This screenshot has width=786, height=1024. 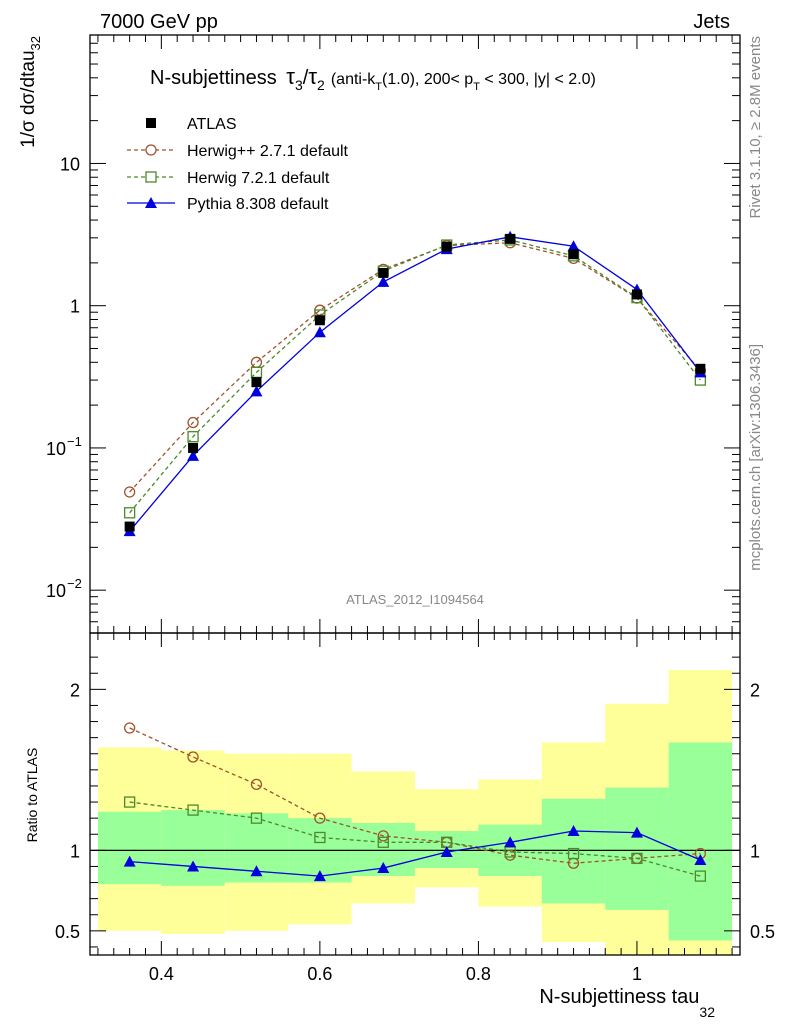 I want to click on ratio-y-tick-label: 0.5, so click(x=67, y=932).